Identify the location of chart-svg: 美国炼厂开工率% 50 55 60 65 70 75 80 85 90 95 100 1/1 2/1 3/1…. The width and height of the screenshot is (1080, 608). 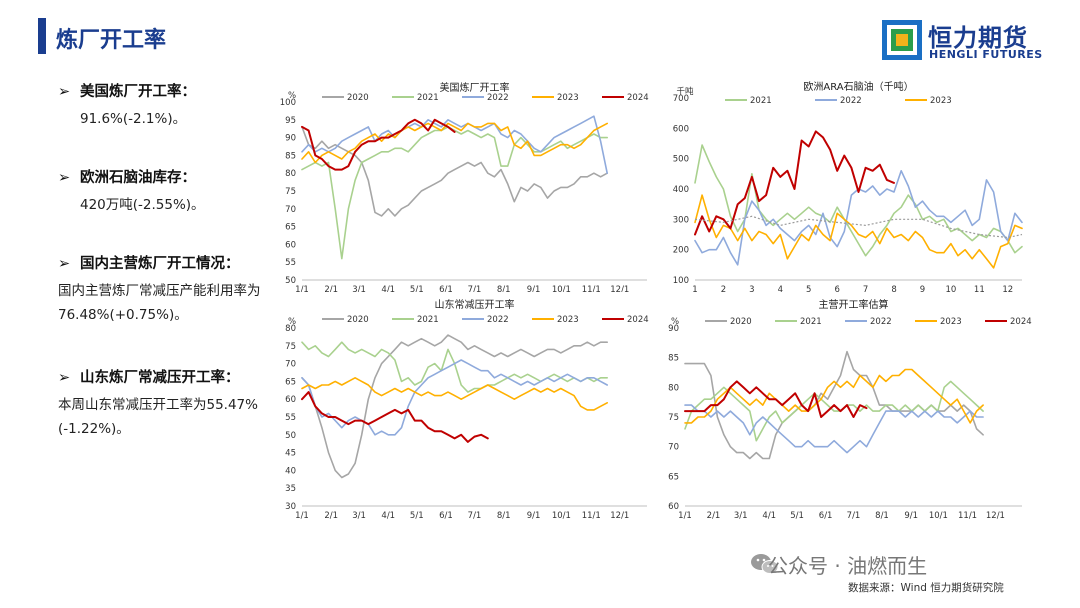
(464, 186).